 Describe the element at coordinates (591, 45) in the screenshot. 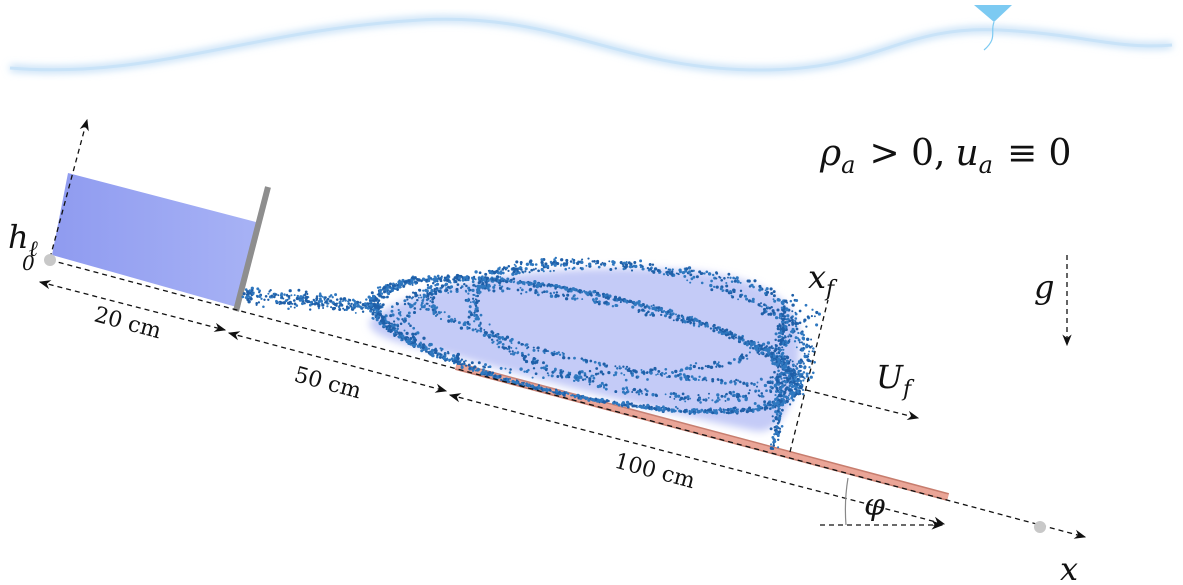

I see `water-surface` at that location.